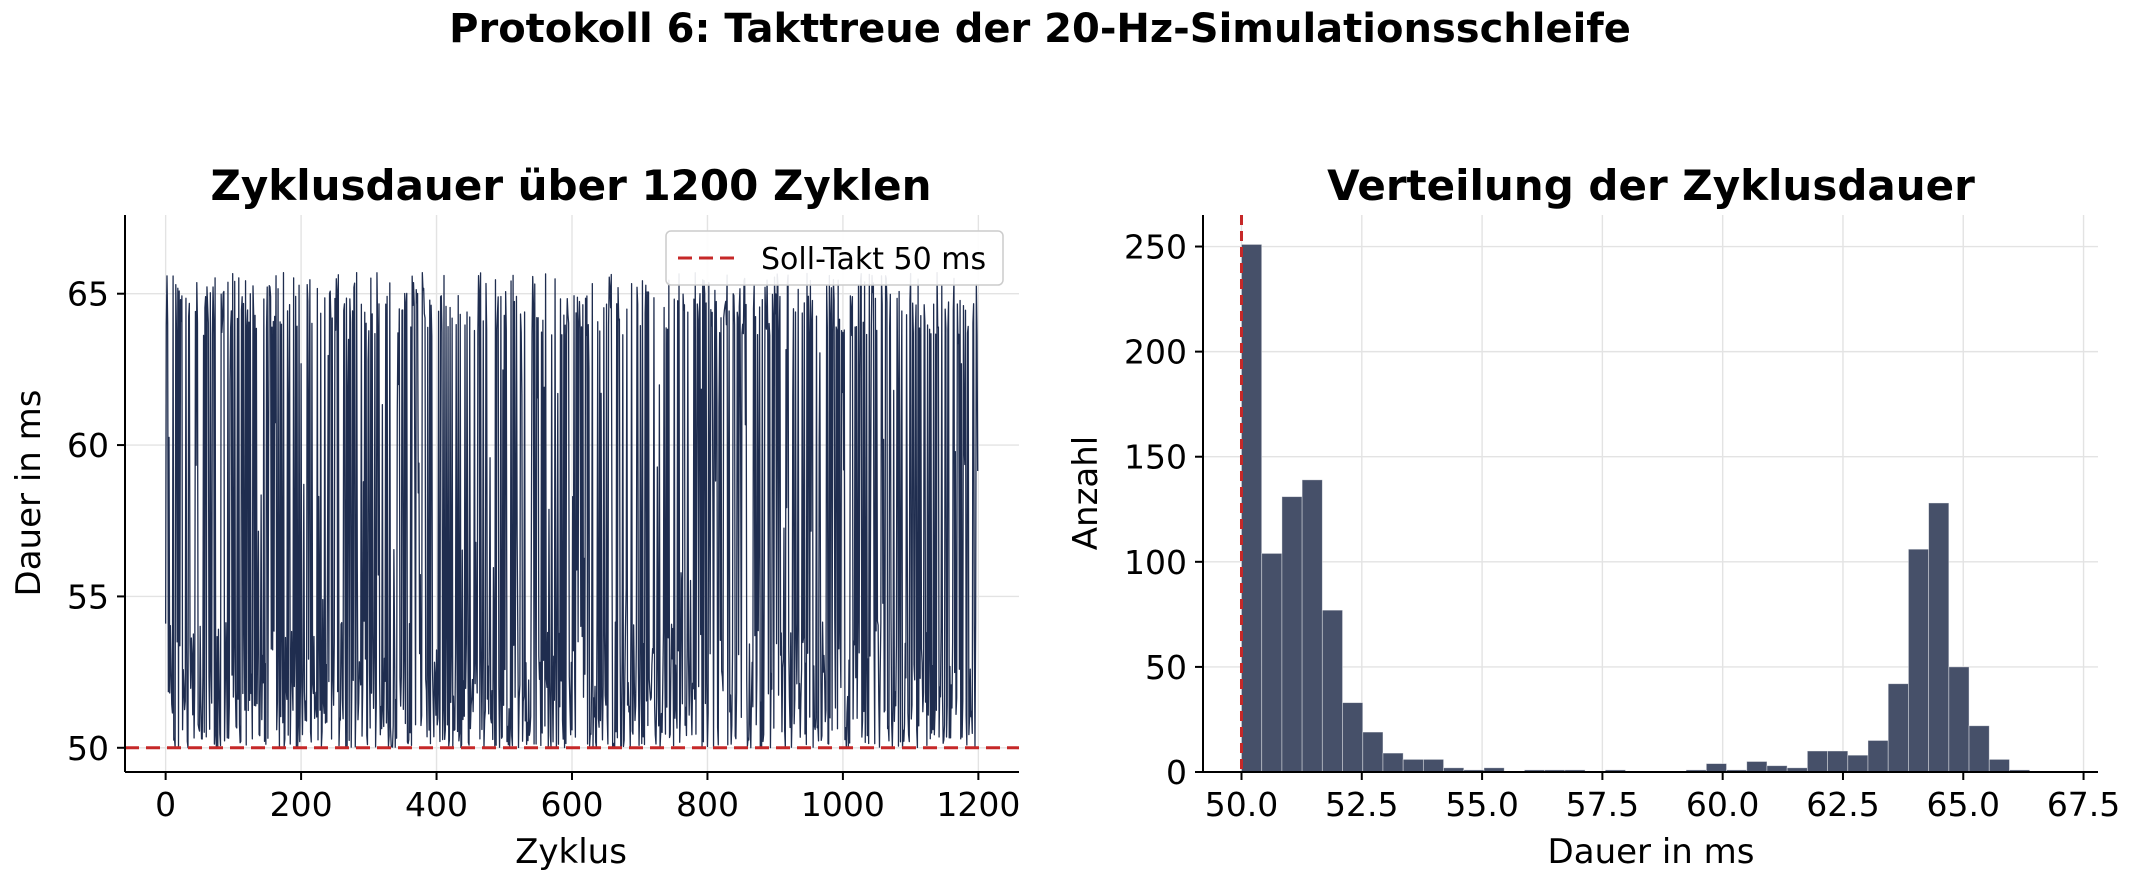 Image resolution: width=2138 pixels, height=885 pixels. I want to click on line-chart-y-ticks: 50 55 60 65, so click(96, 521).